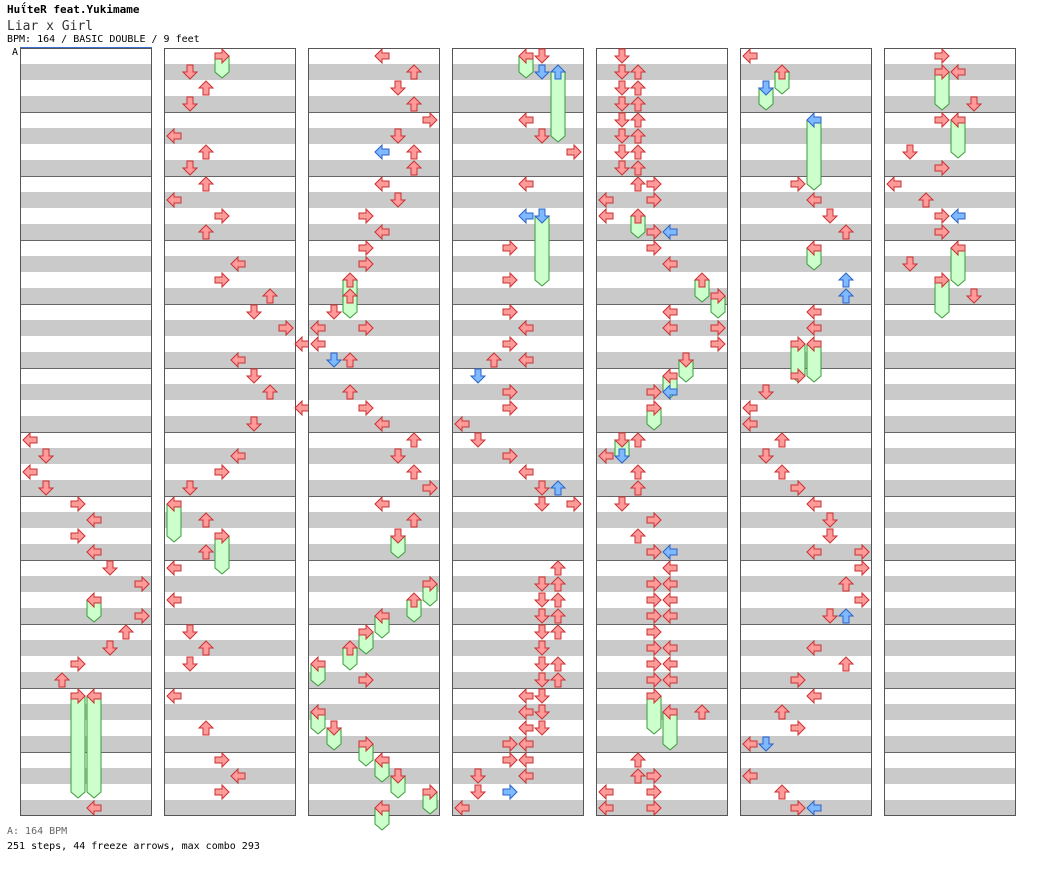 This screenshot has height=876, width=1040. What do you see at coordinates (334, 360) in the screenshot?
I see `blue-step-arrow` at bounding box center [334, 360].